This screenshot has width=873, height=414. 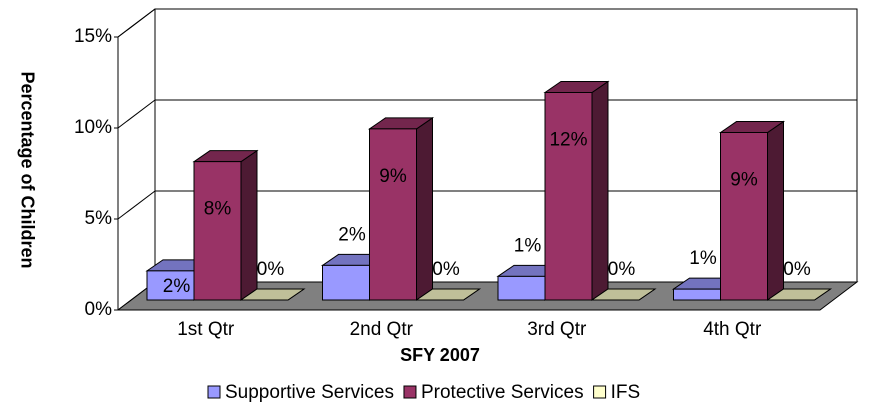 I want to click on data-label: 12%, so click(x=568, y=140).